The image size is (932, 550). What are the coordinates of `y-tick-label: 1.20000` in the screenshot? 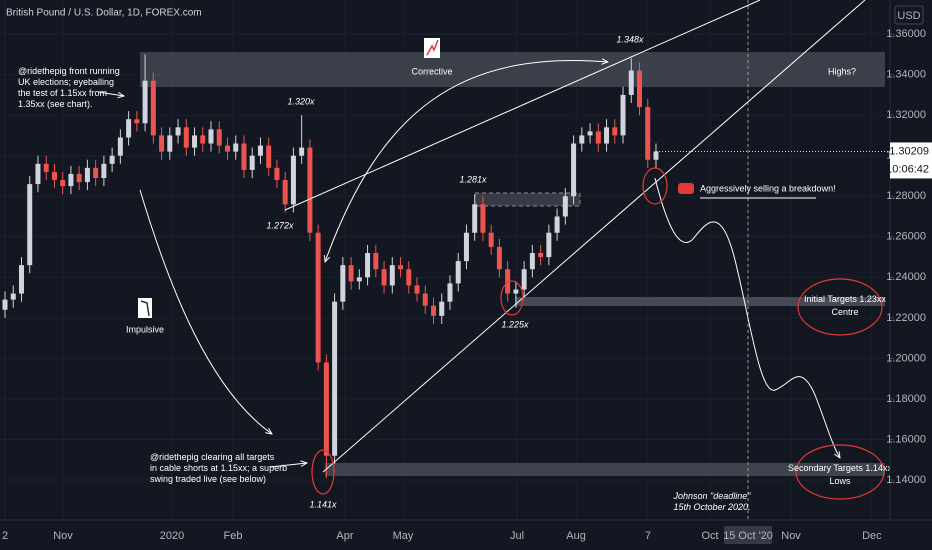 It's located at (906, 358).